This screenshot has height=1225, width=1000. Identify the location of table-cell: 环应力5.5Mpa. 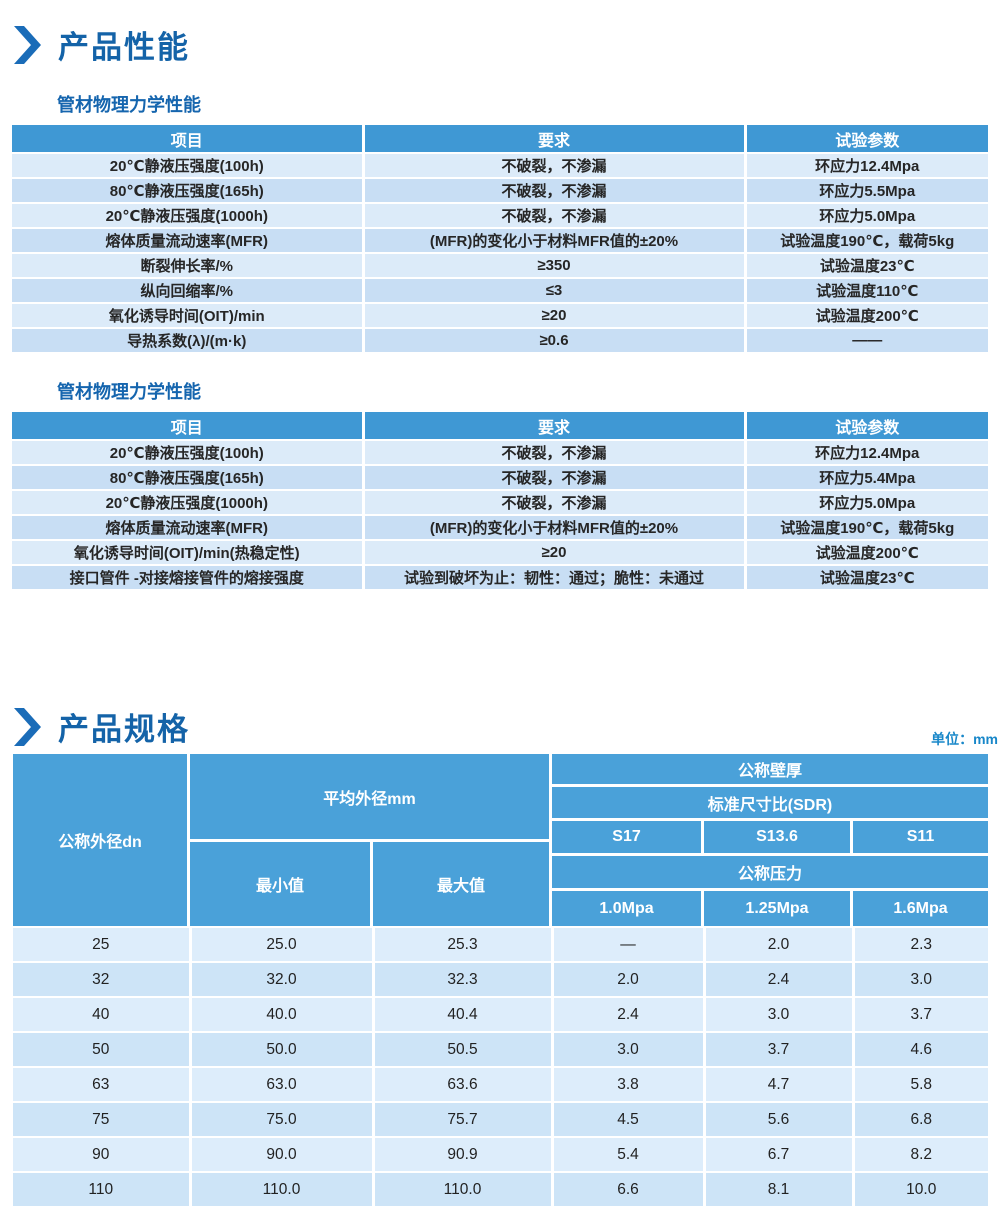
(866, 191).